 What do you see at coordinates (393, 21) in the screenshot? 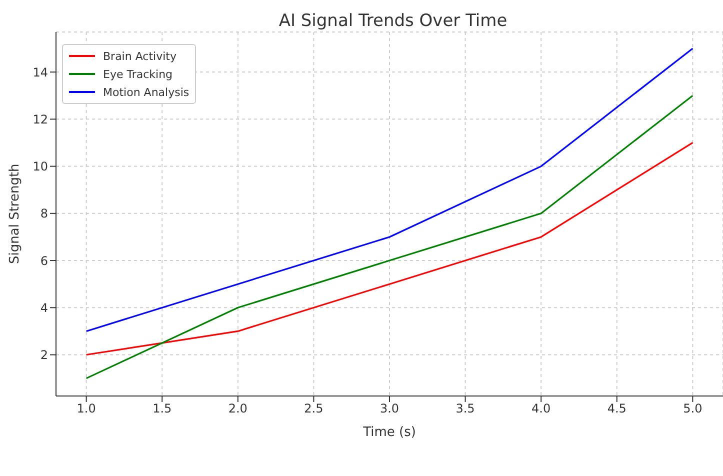
I see `chart-title: AI Signal Trends Over Time` at bounding box center [393, 21].